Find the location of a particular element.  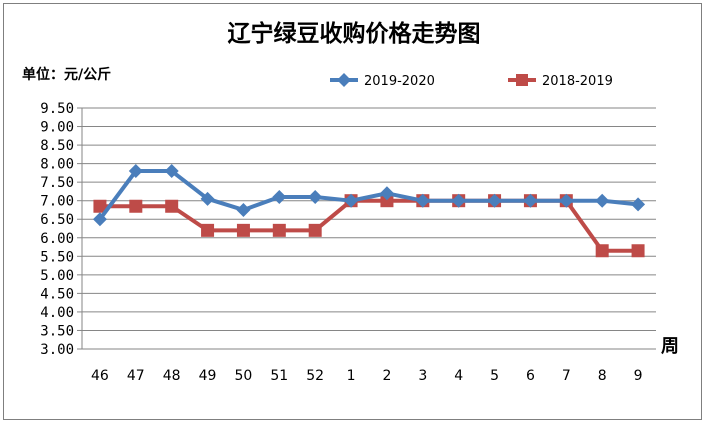

x-tick-label: 52 is located at coordinates (315, 376).